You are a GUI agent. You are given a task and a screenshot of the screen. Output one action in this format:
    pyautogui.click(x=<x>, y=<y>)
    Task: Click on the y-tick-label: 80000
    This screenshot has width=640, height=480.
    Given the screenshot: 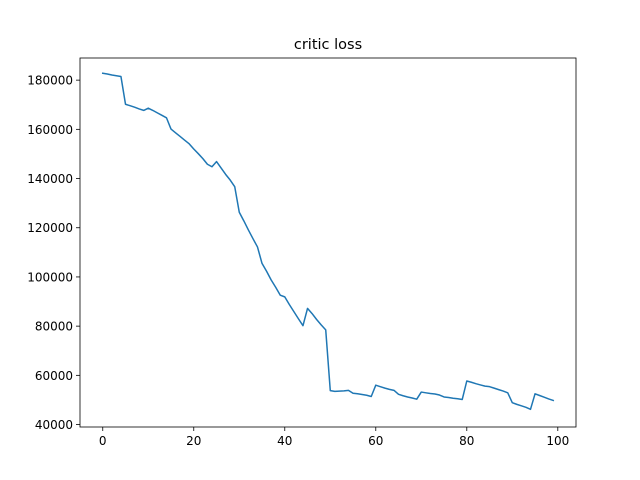 What is the action you would take?
    pyautogui.click(x=54, y=327)
    